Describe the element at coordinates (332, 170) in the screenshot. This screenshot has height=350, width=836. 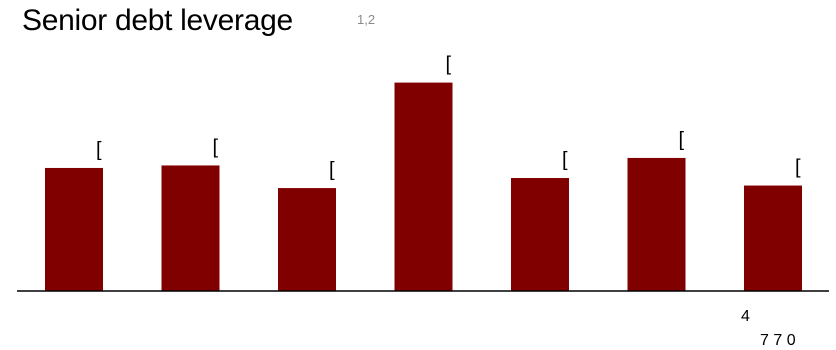
I see `bar-data-label-3: [` at that location.